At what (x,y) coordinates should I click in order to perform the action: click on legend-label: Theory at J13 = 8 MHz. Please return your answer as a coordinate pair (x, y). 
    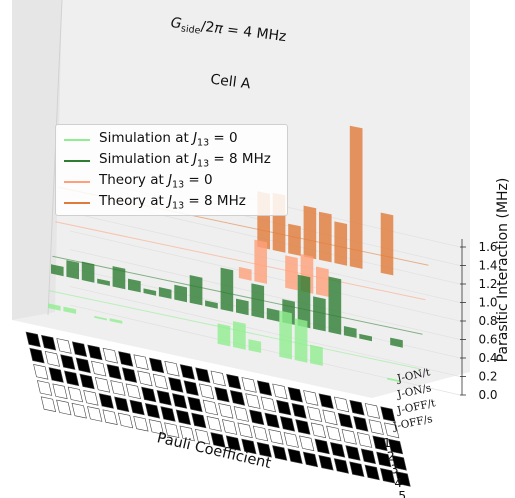
    Looking at the image, I should click on (172, 202).